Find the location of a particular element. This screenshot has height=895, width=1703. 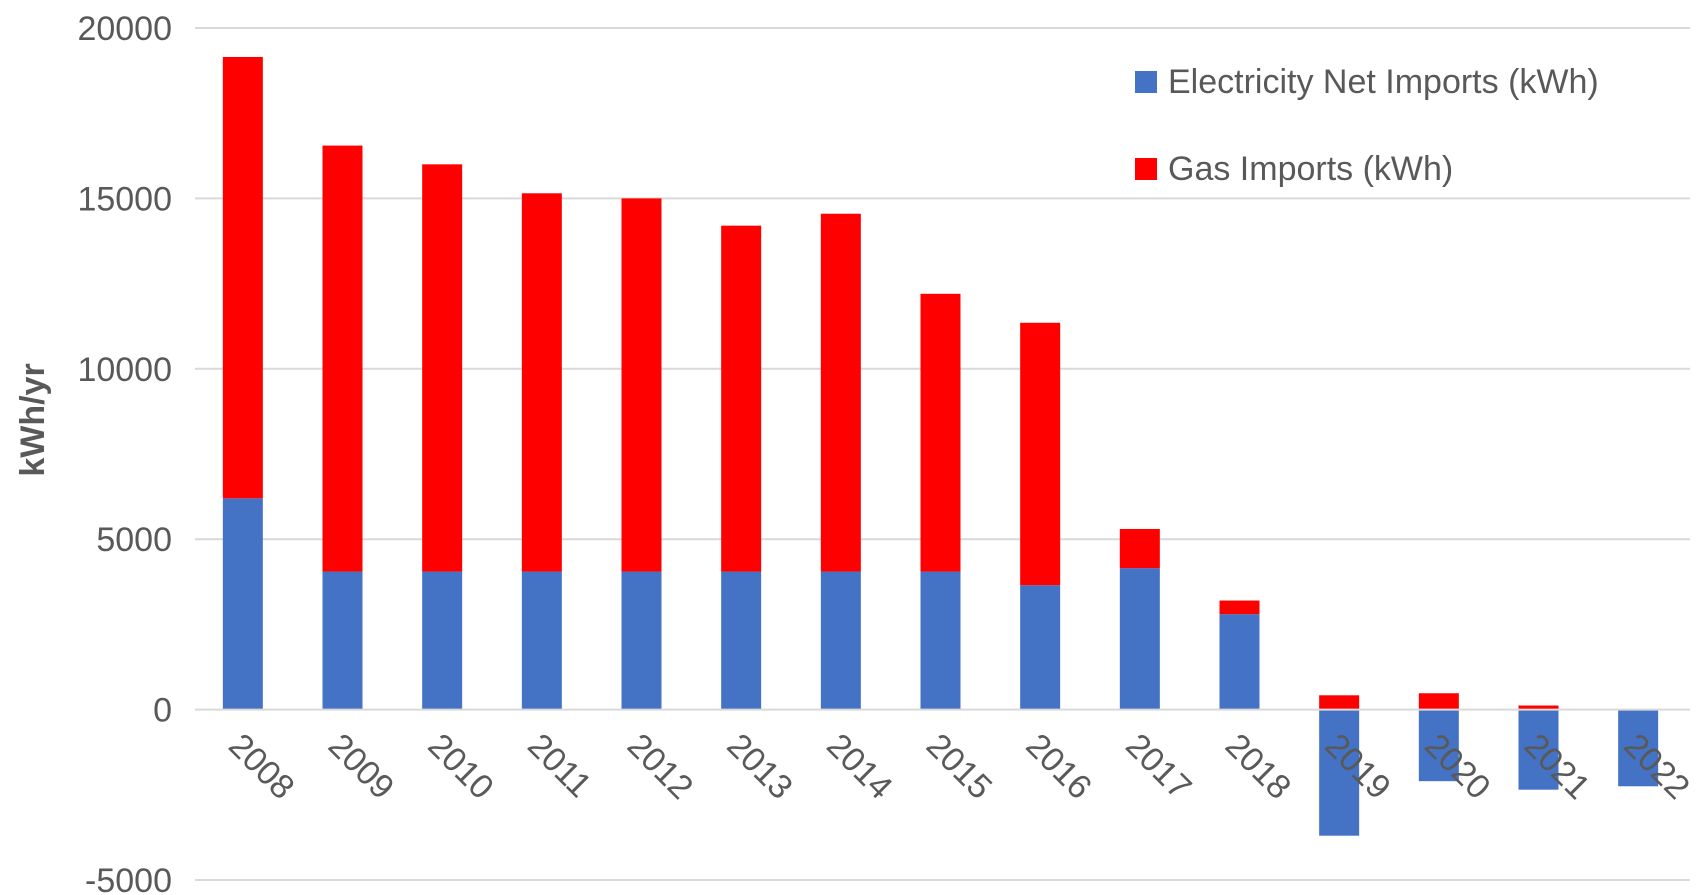

electricity-bar-2022 is located at coordinates (1638, 748).